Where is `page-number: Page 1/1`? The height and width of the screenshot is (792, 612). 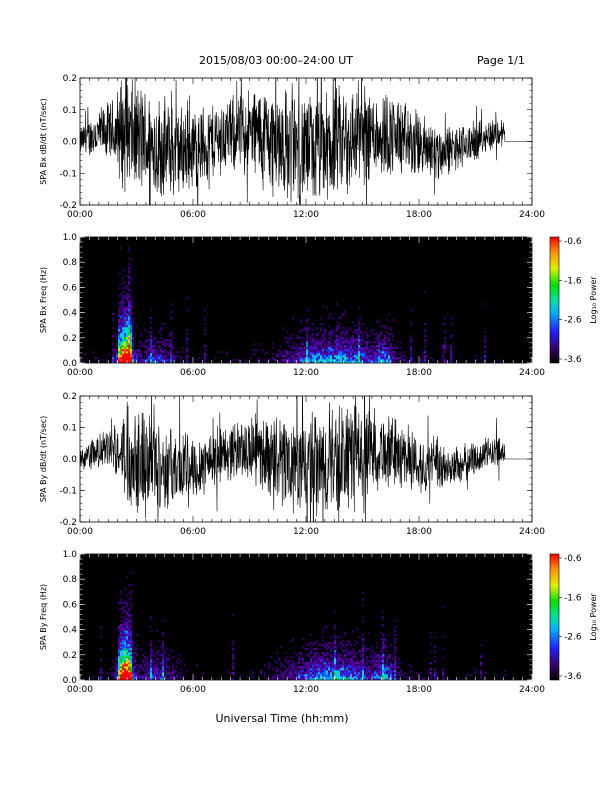 page-number: Page 1/1 is located at coordinates (501, 60).